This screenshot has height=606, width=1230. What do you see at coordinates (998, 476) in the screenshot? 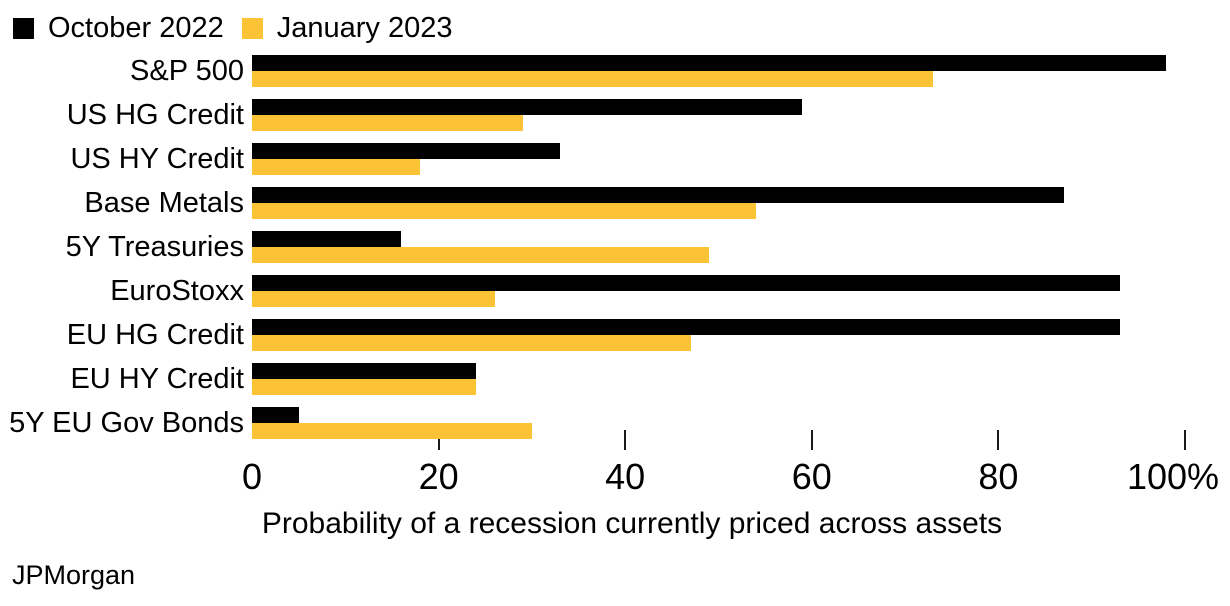
I see `x-axis-tick-label-80: 80` at bounding box center [998, 476].